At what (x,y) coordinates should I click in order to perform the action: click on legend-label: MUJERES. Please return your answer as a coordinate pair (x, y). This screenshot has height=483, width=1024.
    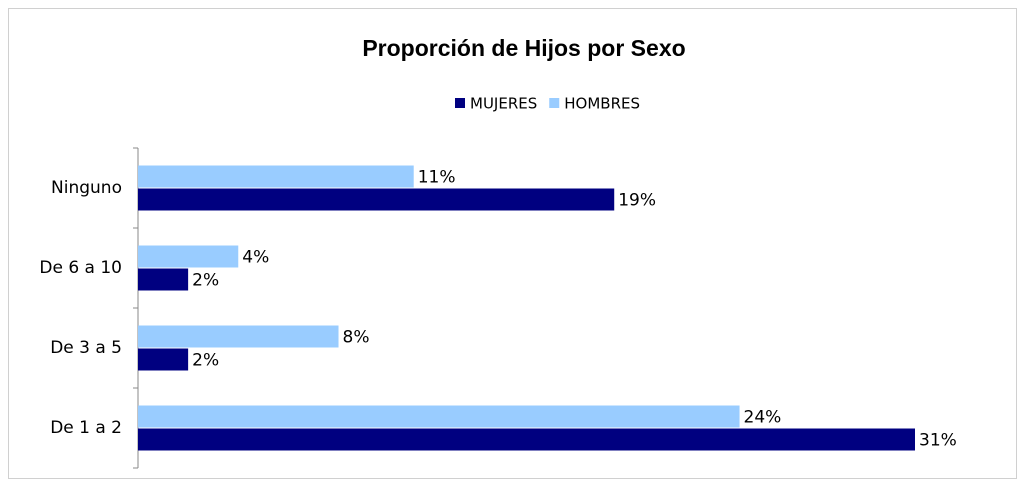
    Looking at the image, I should click on (503, 104).